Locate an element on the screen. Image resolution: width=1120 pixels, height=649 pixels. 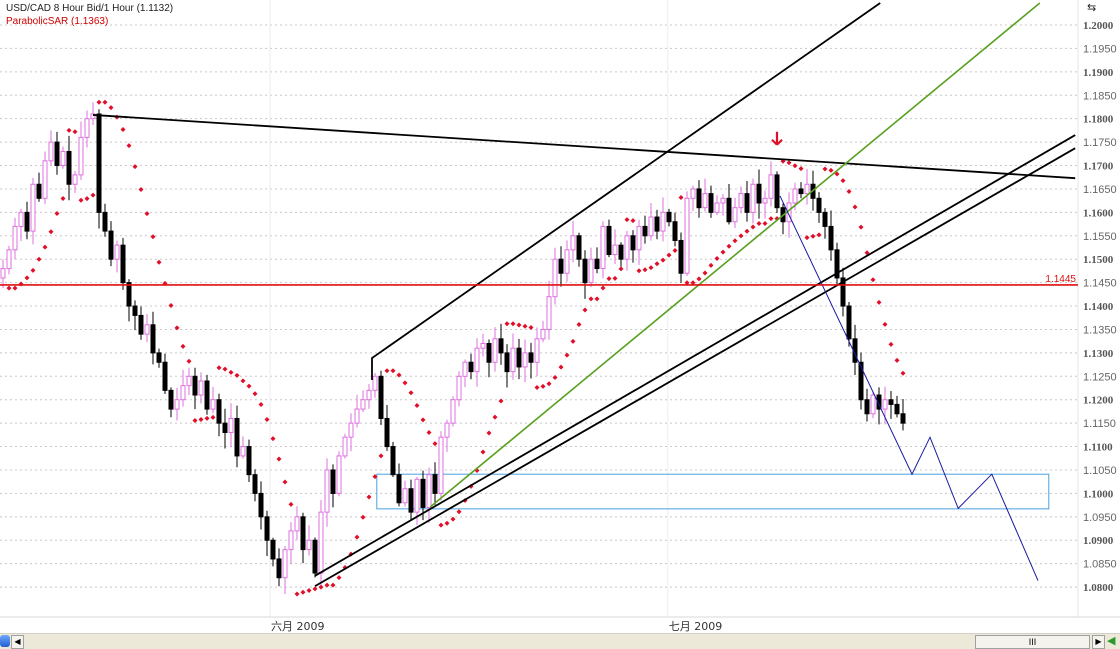
go-to-end-icon: ◀ is located at coordinates (1111, 641).